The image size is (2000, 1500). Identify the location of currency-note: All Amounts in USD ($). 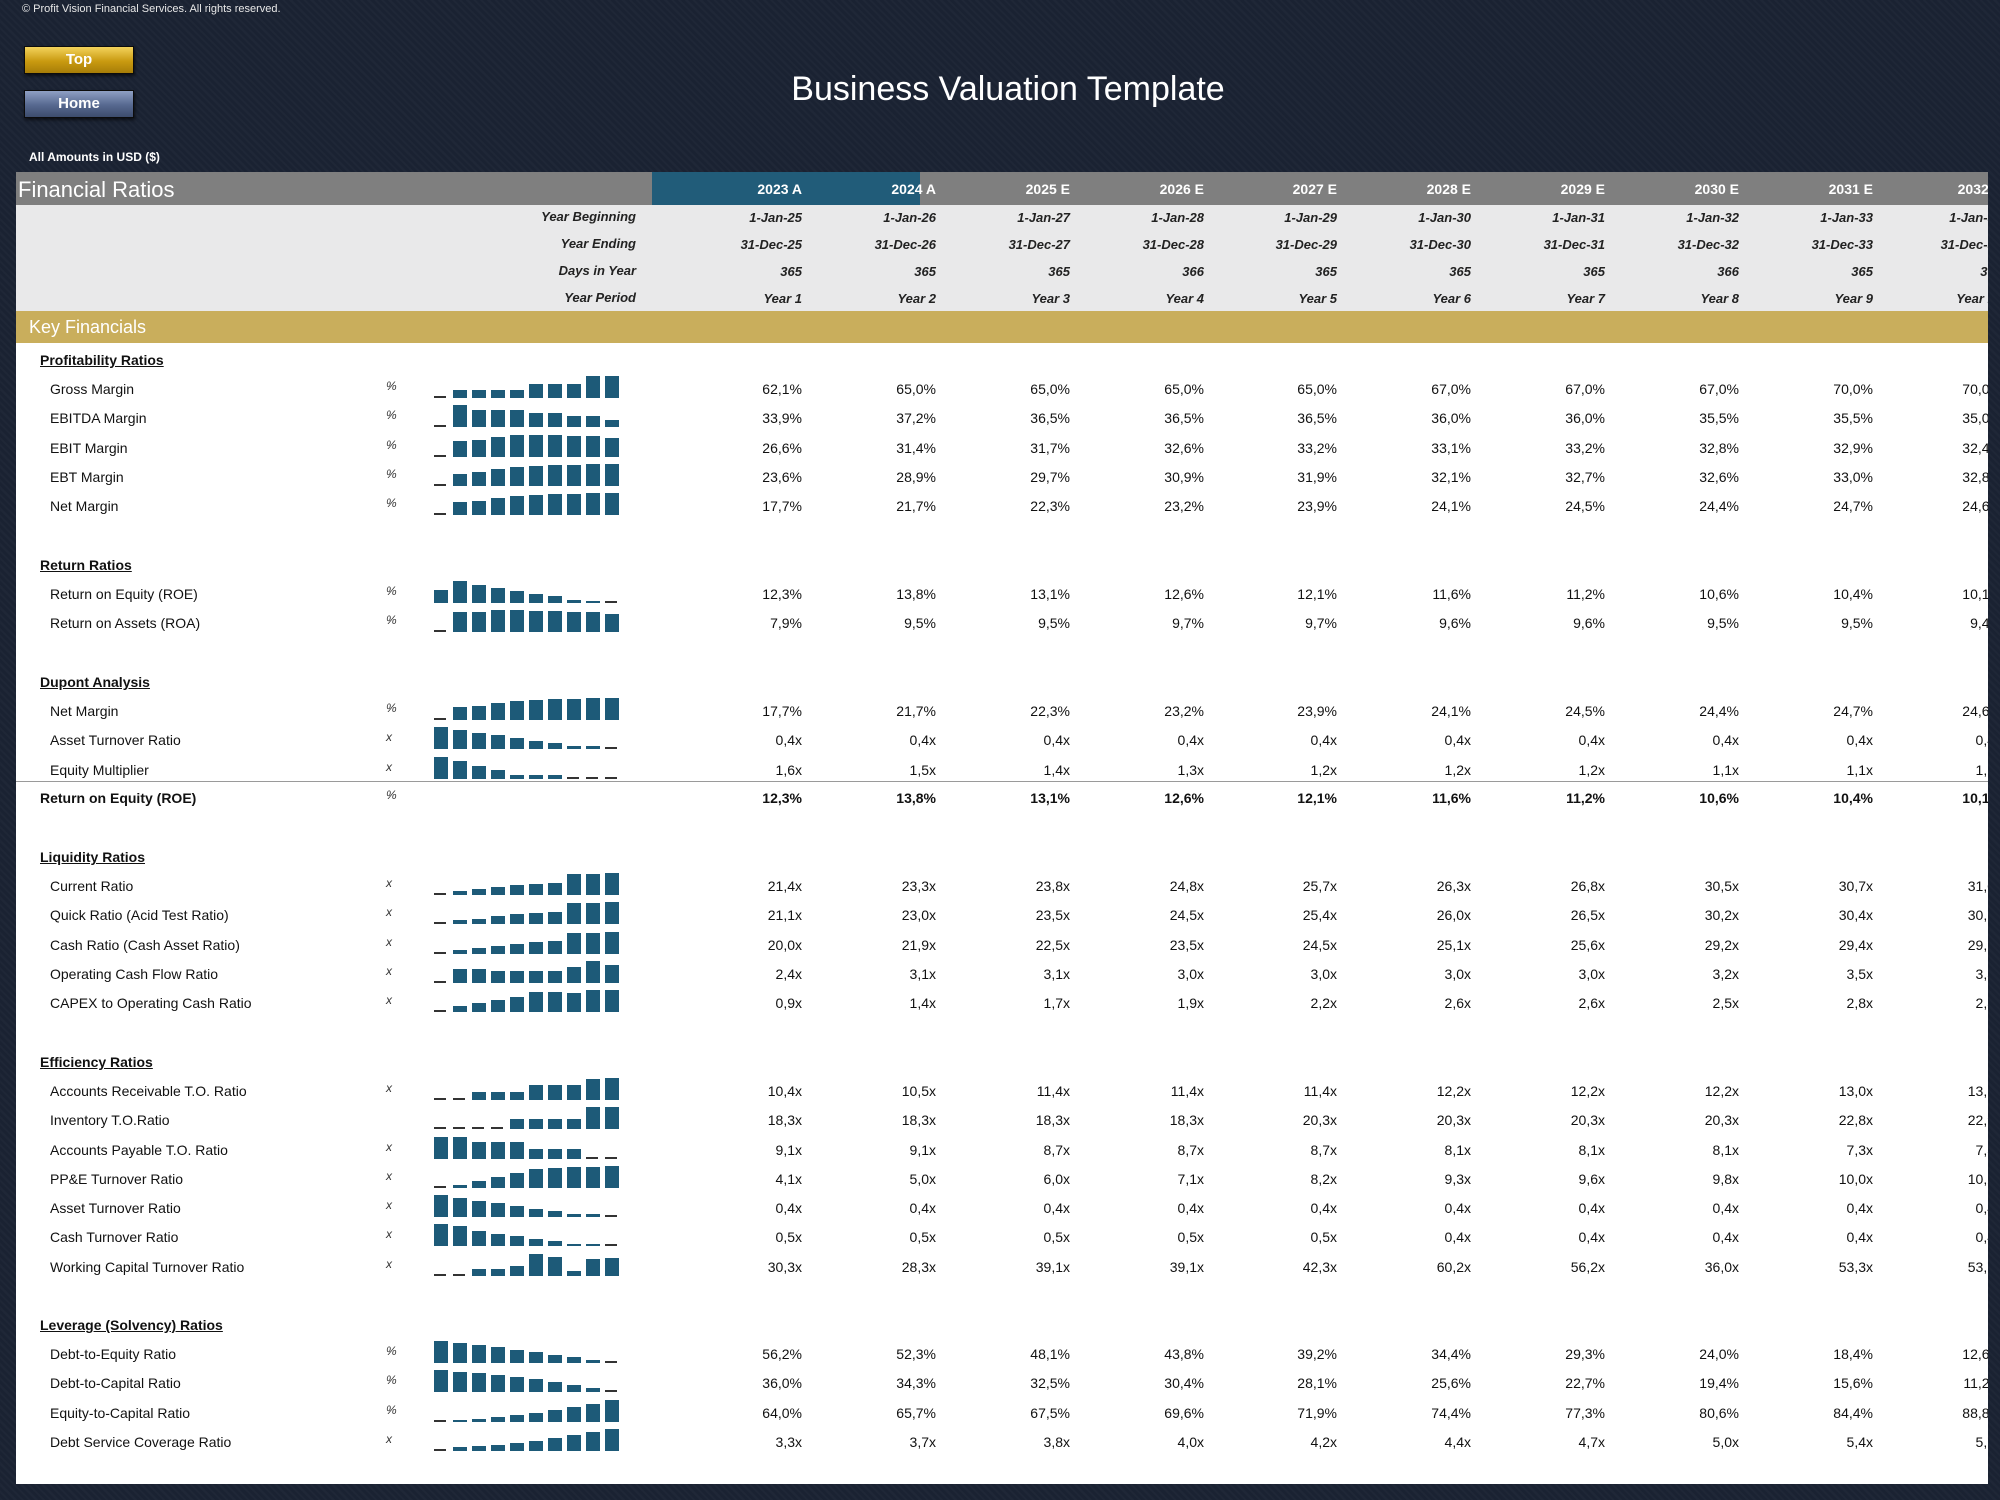
(94, 157).